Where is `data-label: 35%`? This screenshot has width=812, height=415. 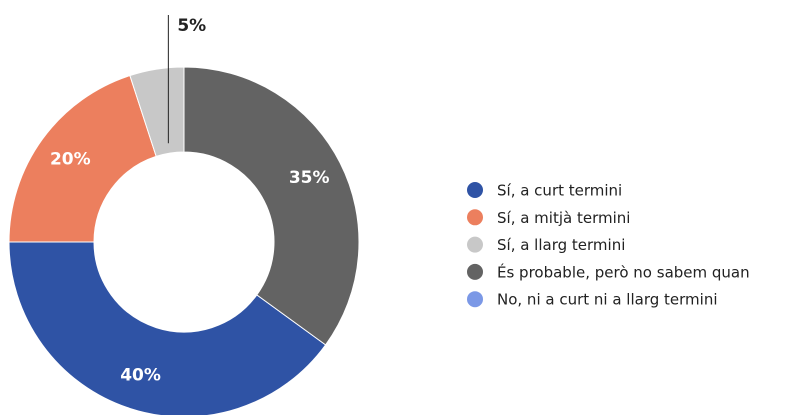
data-label: 35% is located at coordinates (309, 178).